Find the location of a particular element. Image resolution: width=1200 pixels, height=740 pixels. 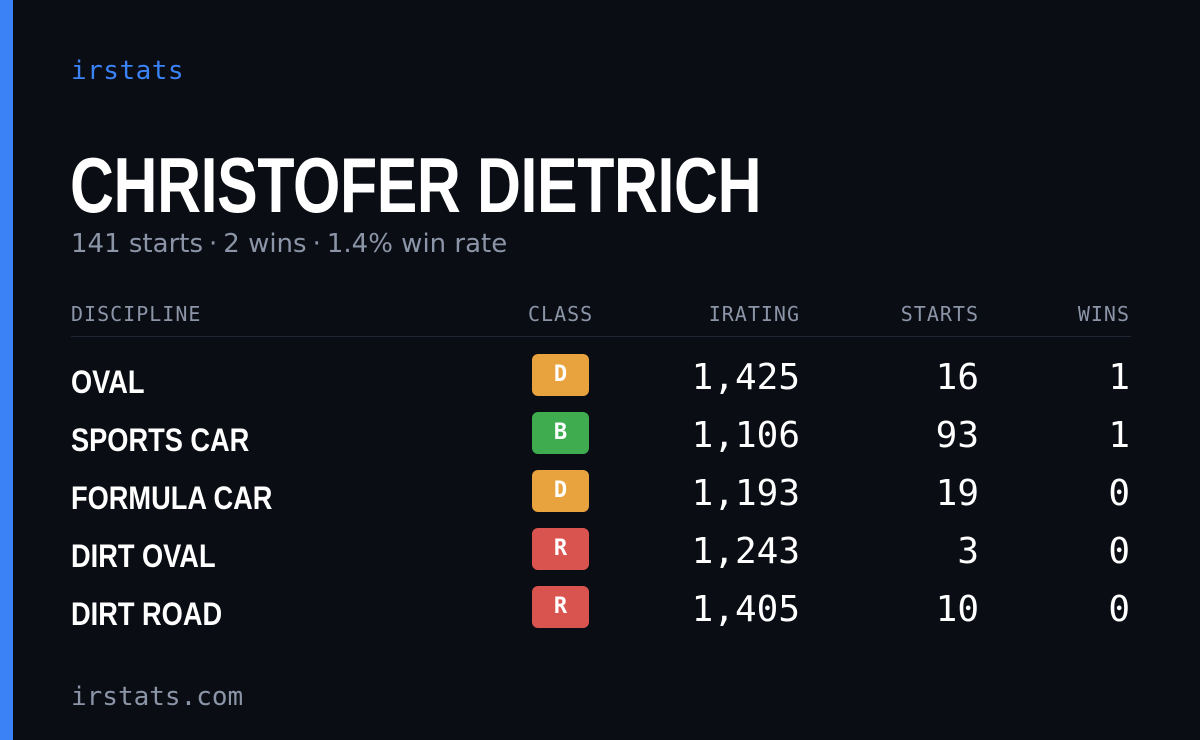

starts-summary: 141 starts is located at coordinates (137, 244).